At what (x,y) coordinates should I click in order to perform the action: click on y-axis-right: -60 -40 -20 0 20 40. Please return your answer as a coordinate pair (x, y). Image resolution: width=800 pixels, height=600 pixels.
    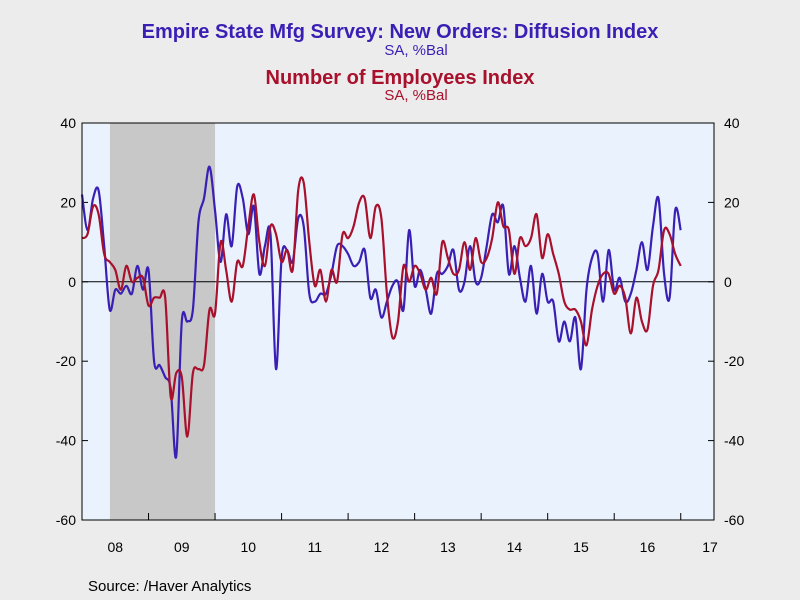
    Looking at the image, I should click on (726, 321).